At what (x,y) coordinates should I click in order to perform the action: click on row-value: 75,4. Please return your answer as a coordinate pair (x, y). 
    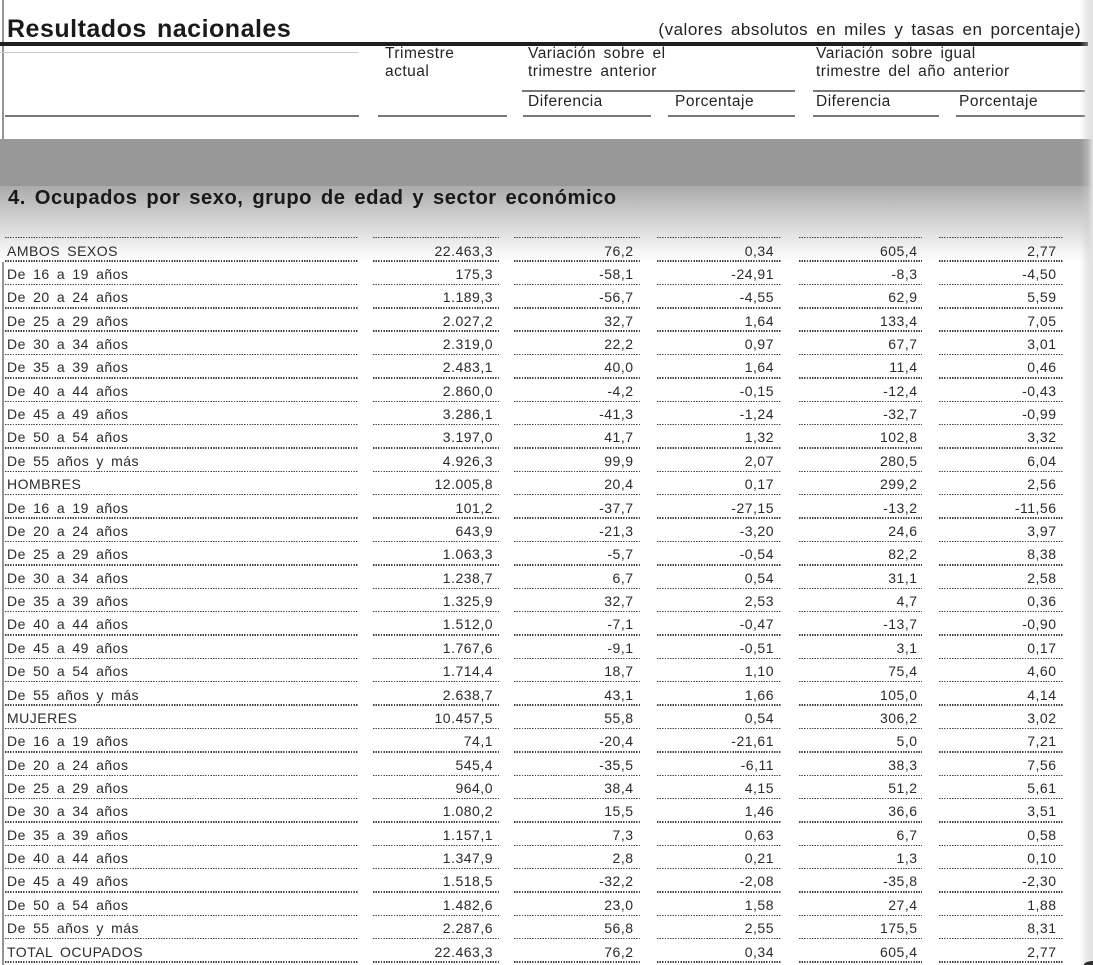
    Looking at the image, I should click on (903, 671).